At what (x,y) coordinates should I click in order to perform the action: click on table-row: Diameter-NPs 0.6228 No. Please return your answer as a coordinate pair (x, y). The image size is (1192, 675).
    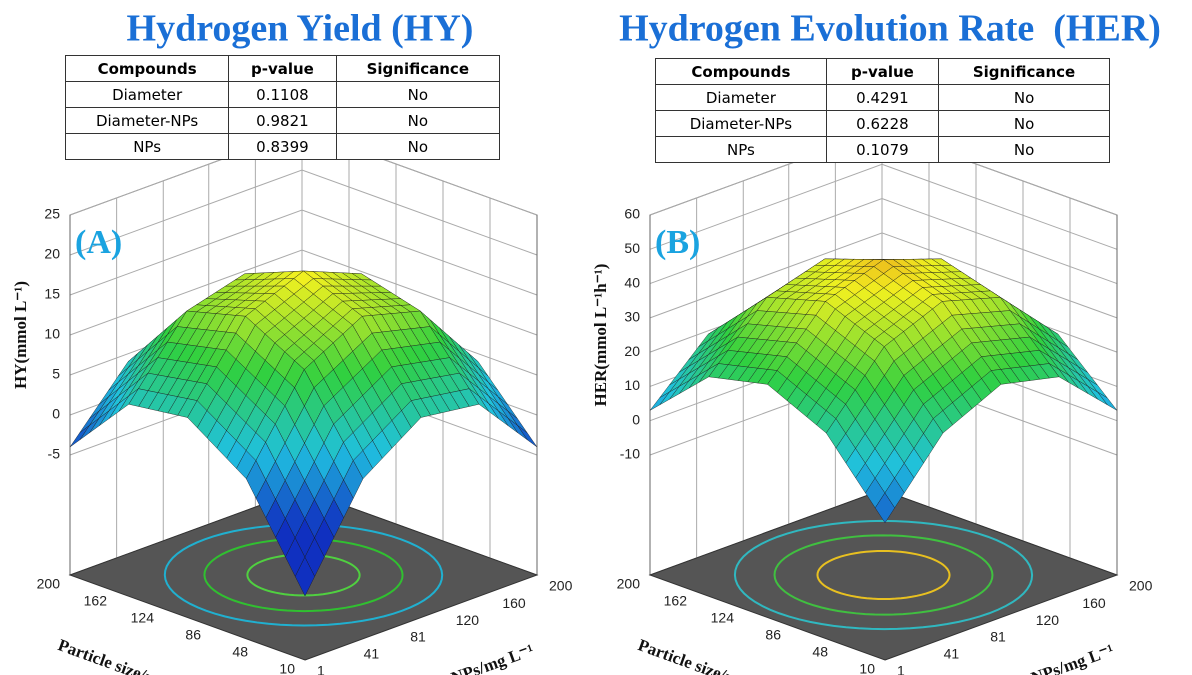
    Looking at the image, I should click on (882, 123).